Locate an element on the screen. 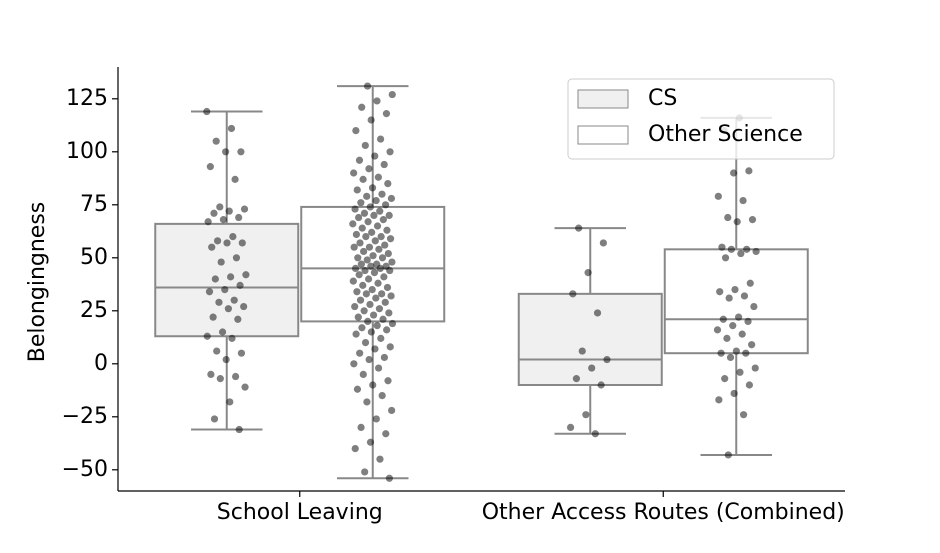  y-tick-label: −25 is located at coordinates (85, 416).